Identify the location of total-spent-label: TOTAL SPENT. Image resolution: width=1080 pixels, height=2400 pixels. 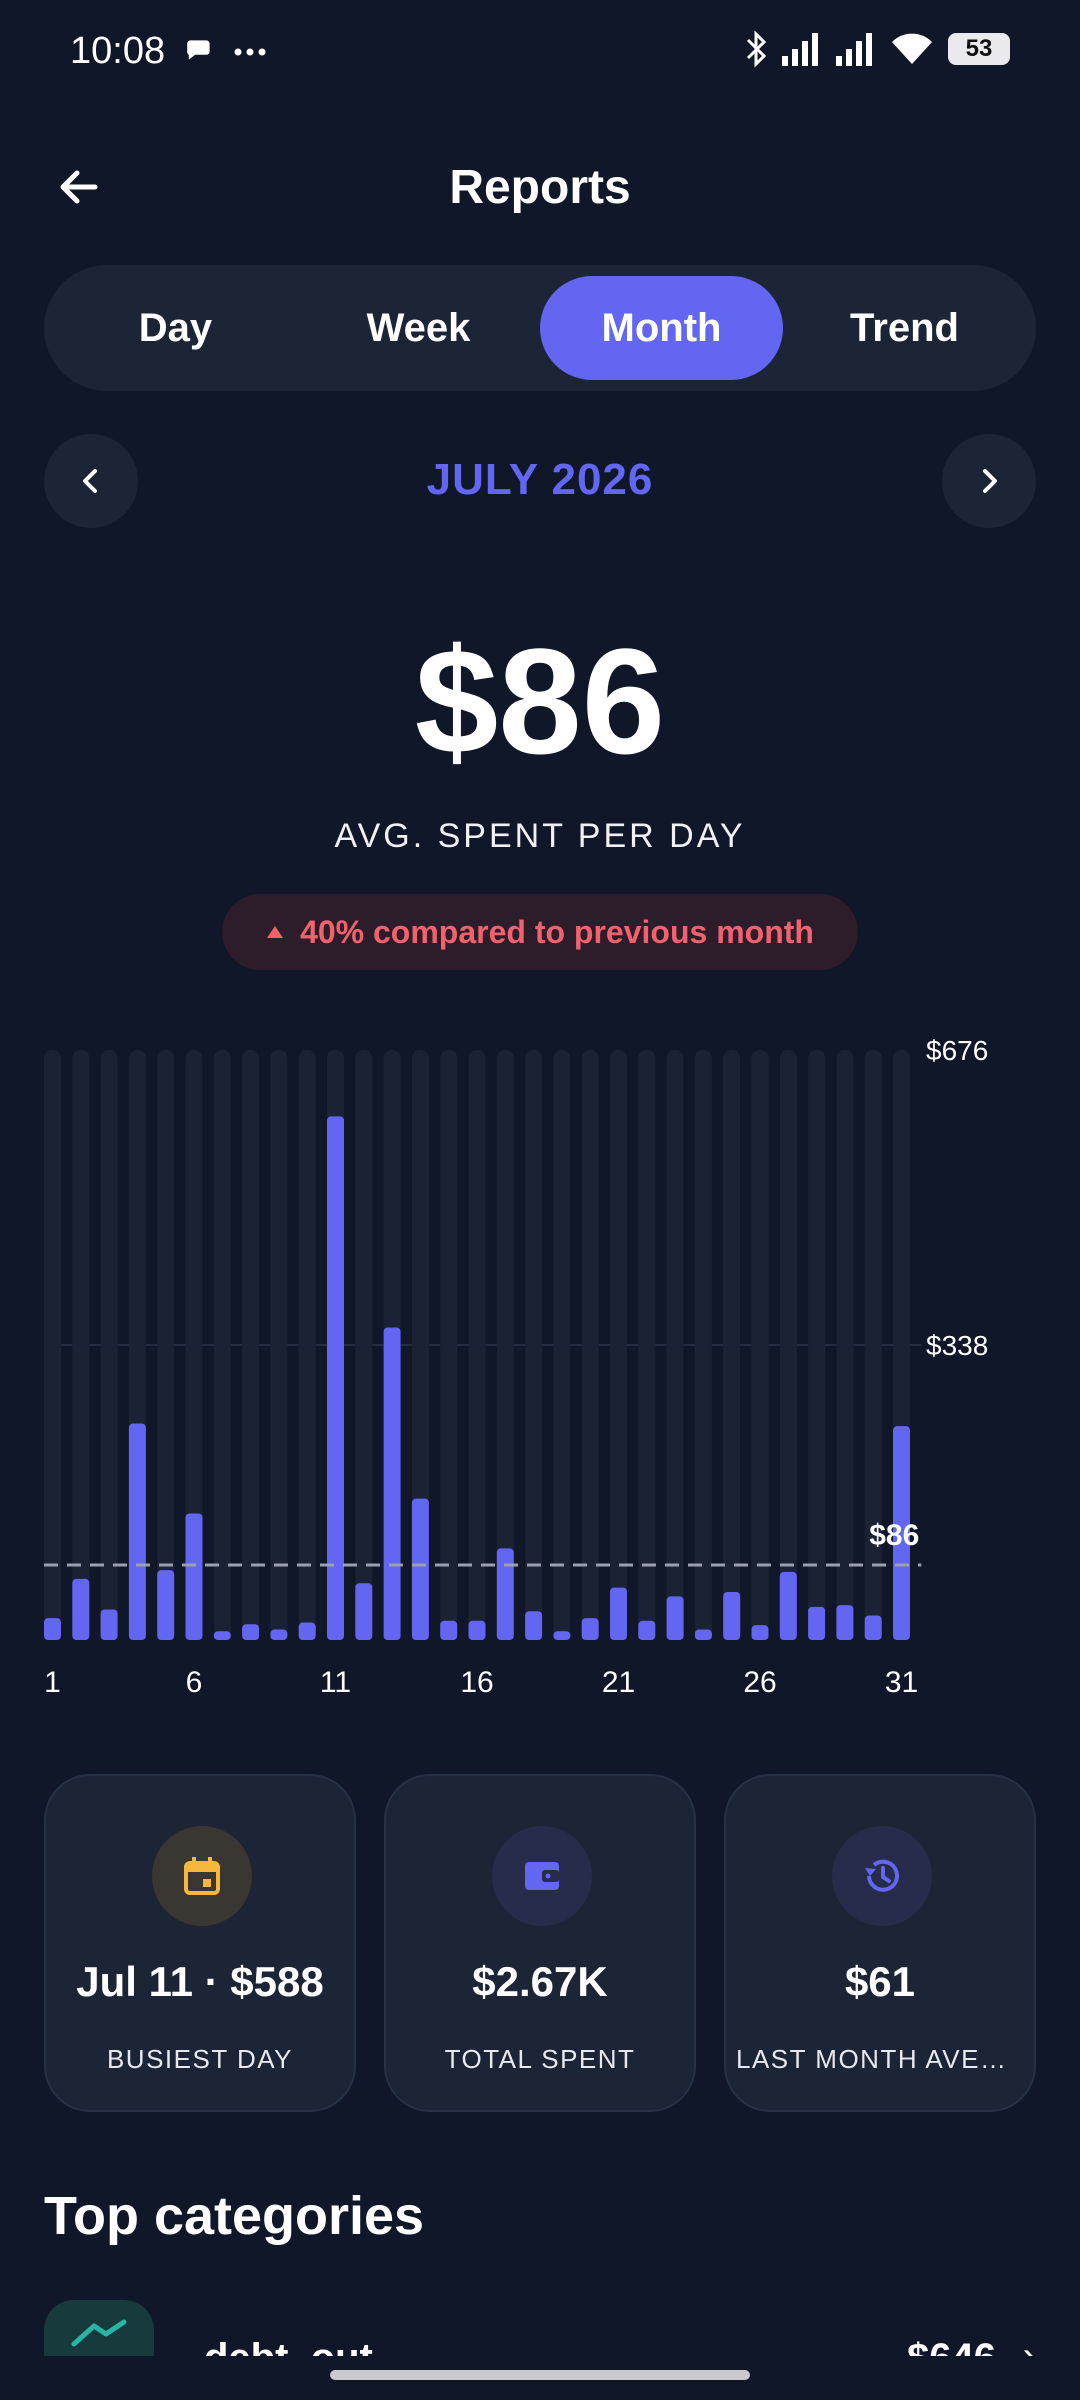
(540, 2059).